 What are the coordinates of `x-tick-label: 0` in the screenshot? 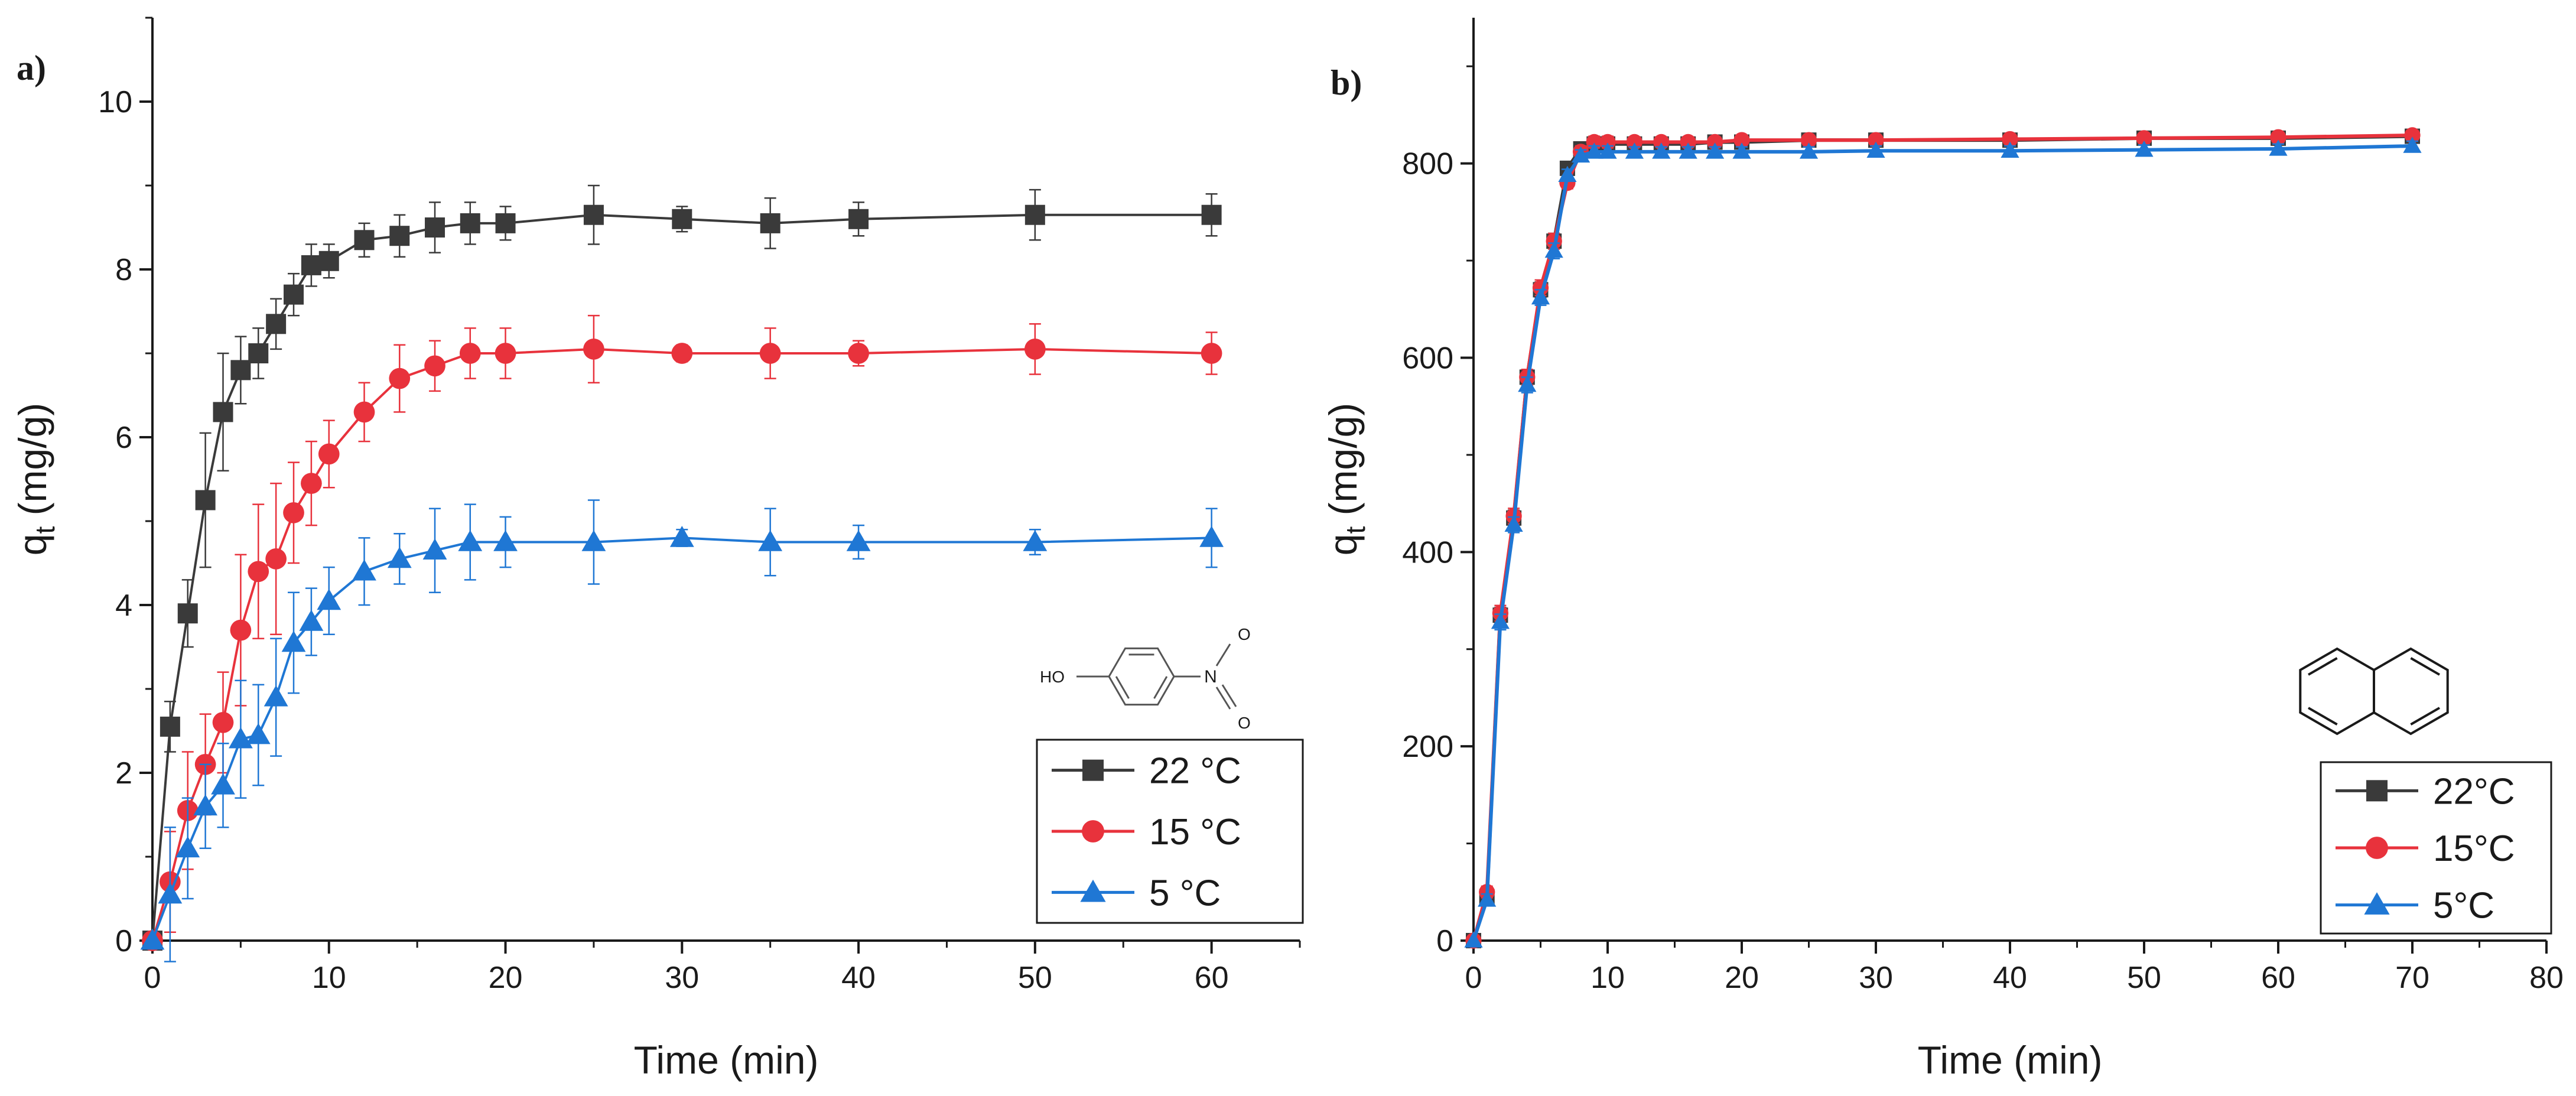 It's located at (152, 978).